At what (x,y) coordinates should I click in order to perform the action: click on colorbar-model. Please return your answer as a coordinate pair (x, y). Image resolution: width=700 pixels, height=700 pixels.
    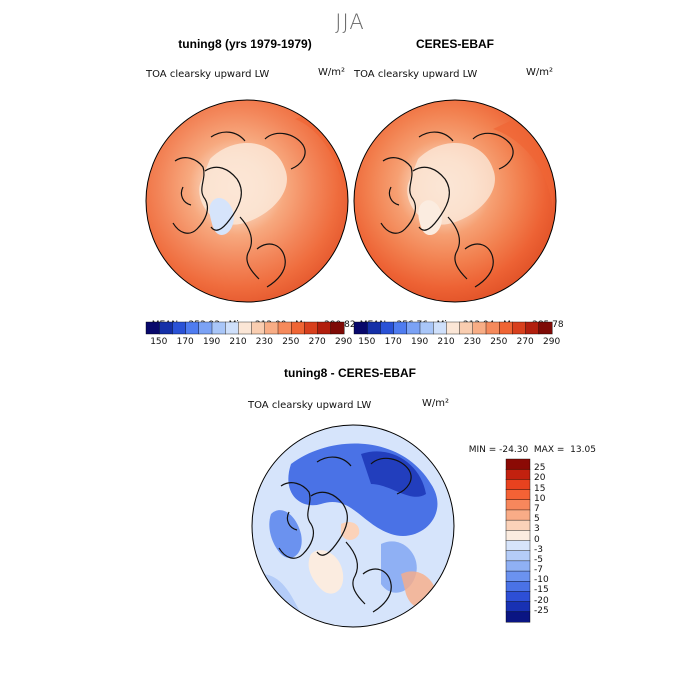
    Looking at the image, I should click on (245, 328).